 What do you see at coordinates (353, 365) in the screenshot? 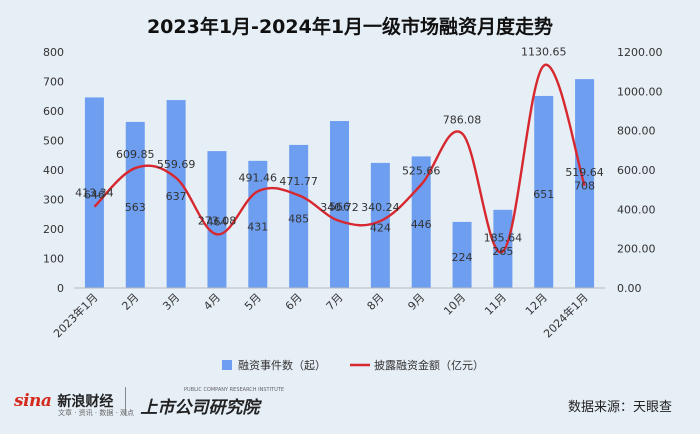
I see `legend: 融资事件数（起） 披露融资金额（亿元）` at bounding box center [353, 365].